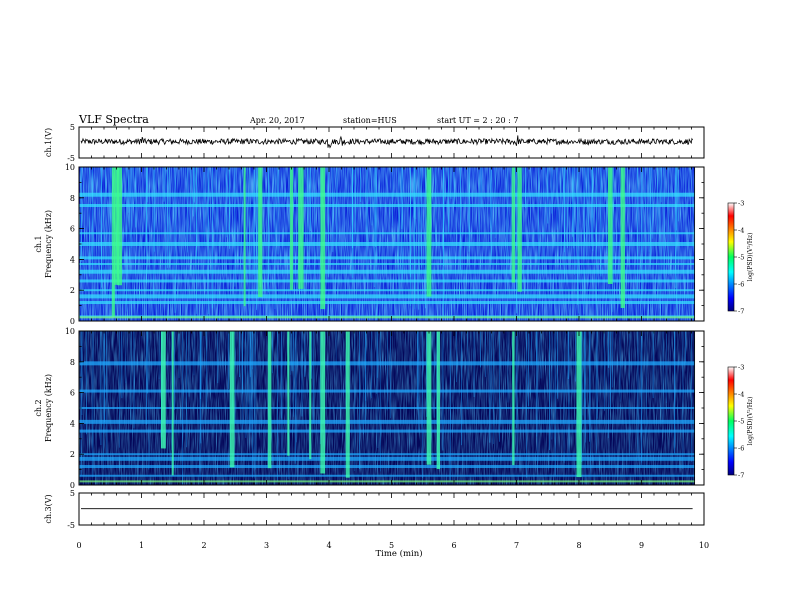 The image size is (792, 612). Describe the element at coordinates (328, 545) in the screenshot. I see `x-tick-label: 4` at that location.